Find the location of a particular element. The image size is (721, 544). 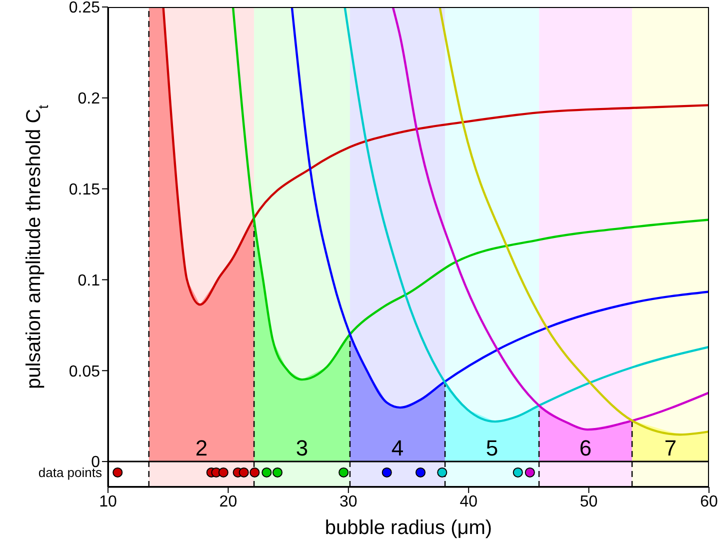

y-tick-label: 0.1 is located at coordinates (89, 281).